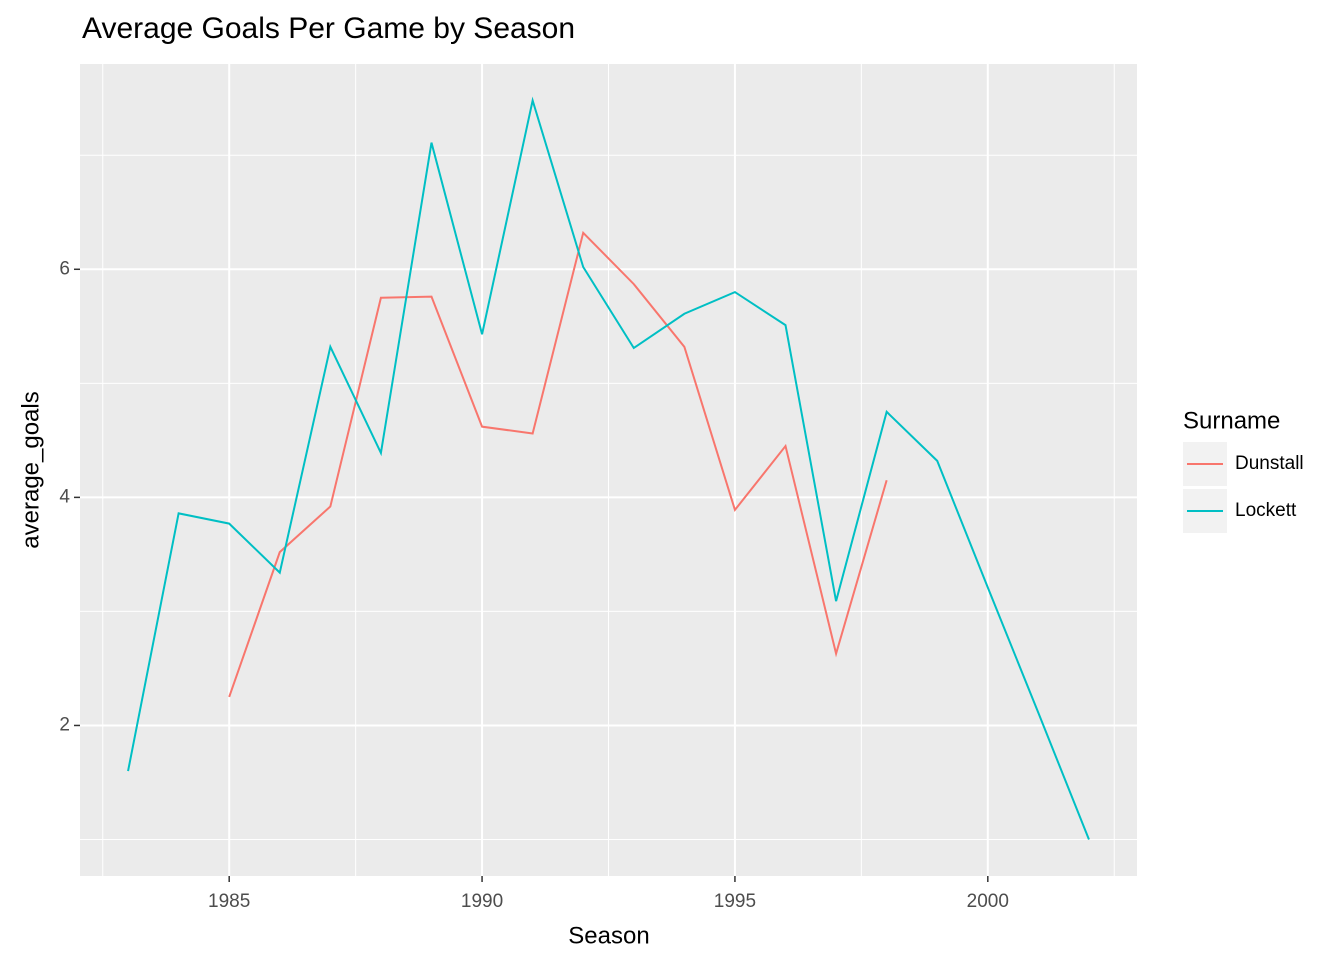  What do you see at coordinates (1266, 510) in the screenshot?
I see `legend-label: Lockett` at bounding box center [1266, 510].